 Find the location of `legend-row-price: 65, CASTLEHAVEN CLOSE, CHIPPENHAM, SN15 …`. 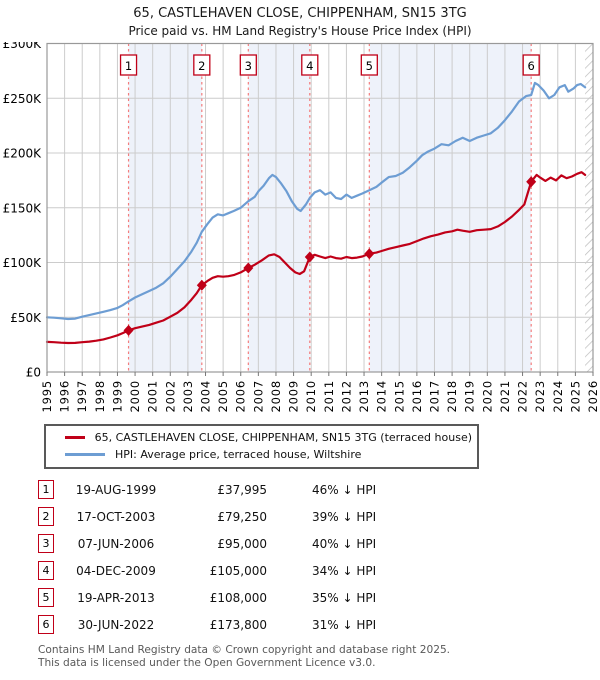

legend-row-price: 65, CASTLEHAVEN CLOSE, CHIPPENHAM, SN15 … is located at coordinates (261, 437).